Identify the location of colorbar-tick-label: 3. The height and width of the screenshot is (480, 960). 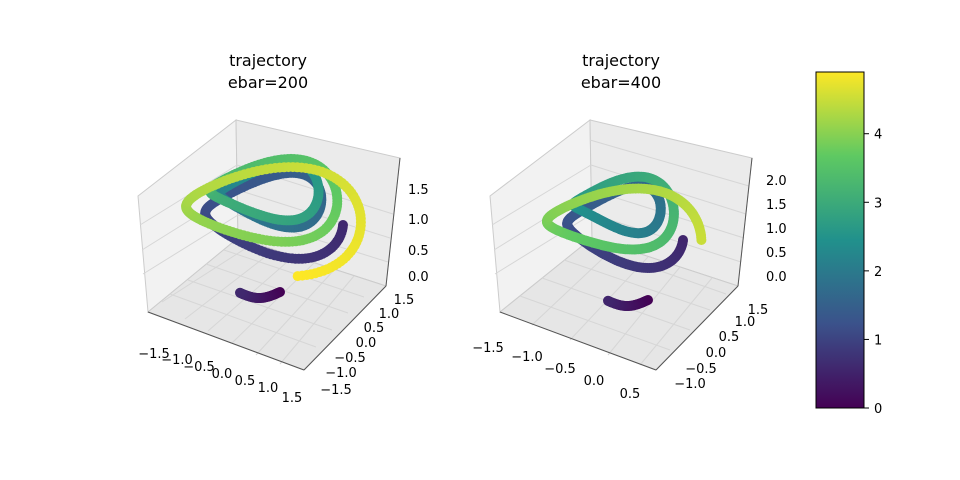
(878, 203).